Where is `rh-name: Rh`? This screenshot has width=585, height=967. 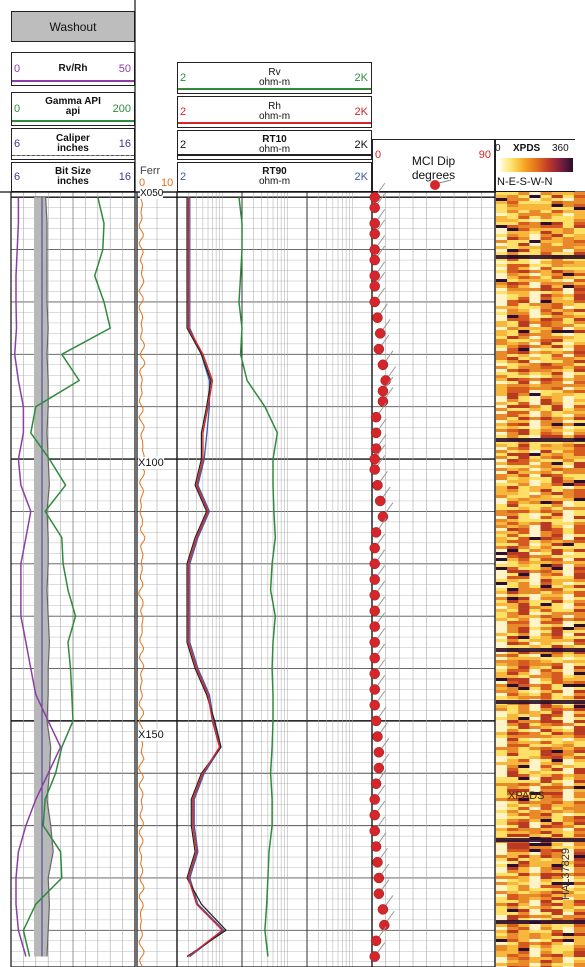 rh-name: Rh is located at coordinates (274, 106).